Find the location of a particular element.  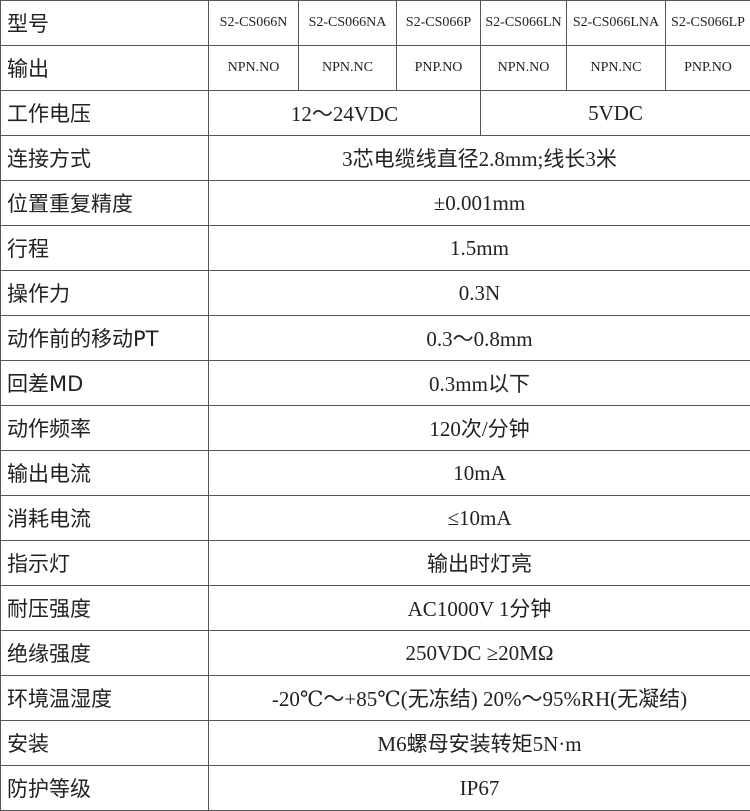

row-value: AC1000V 1分钟 is located at coordinates (479, 608).